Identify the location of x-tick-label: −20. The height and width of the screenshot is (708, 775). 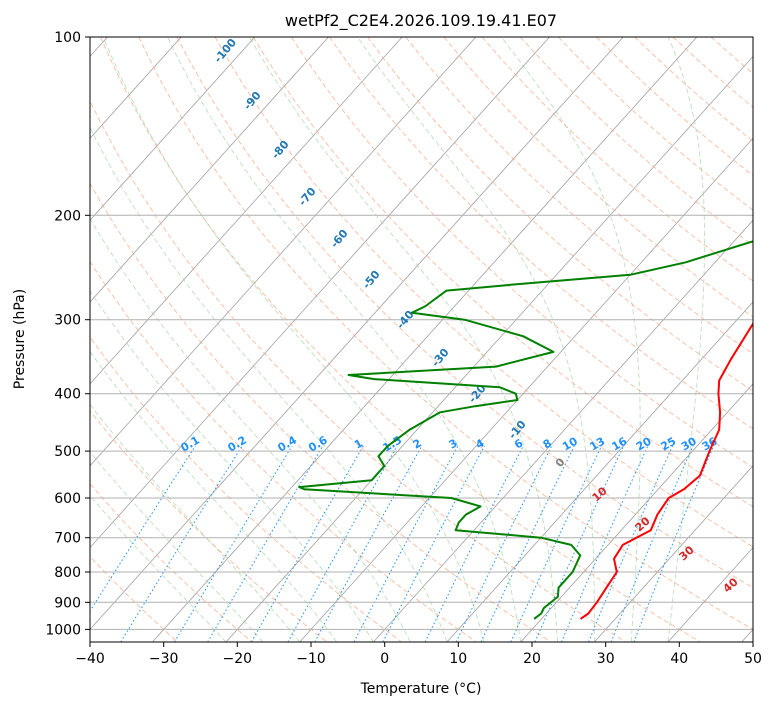
(238, 659).